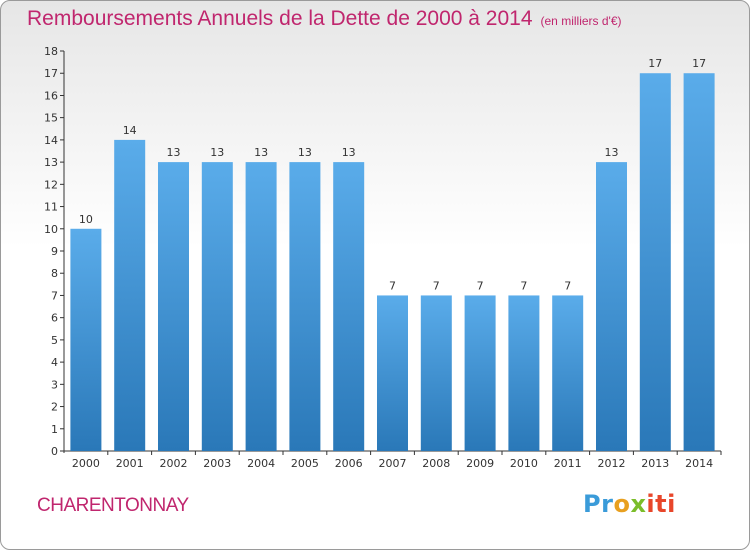 This screenshot has width=750, height=550. Describe the element at coordinates (655, 463) in the screenshot. I see `x-tick-label: 2013` at that location.